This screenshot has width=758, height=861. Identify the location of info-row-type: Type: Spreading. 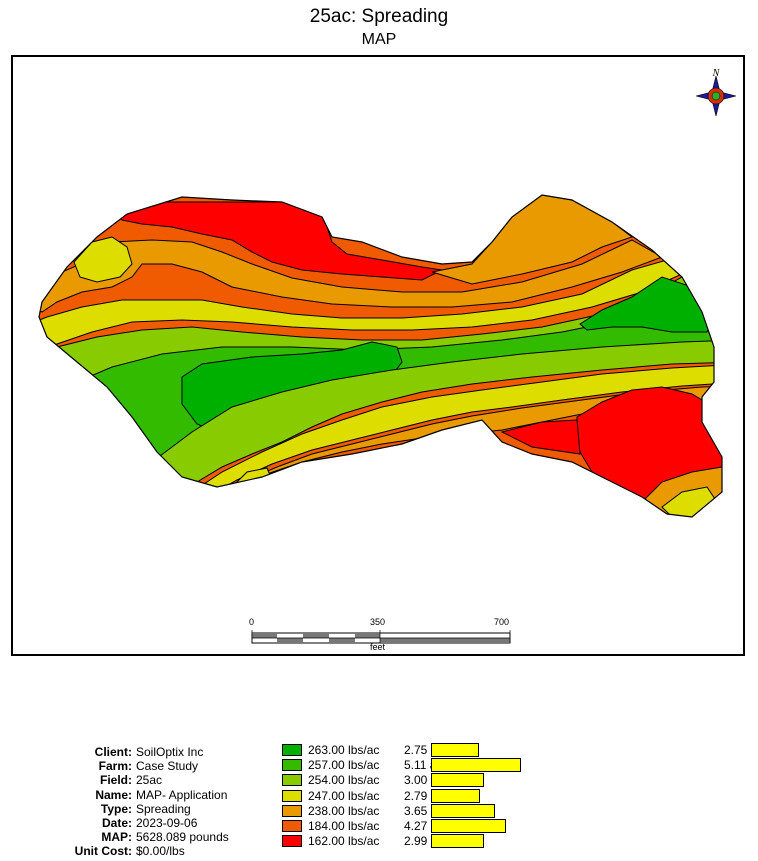
(145, 808).